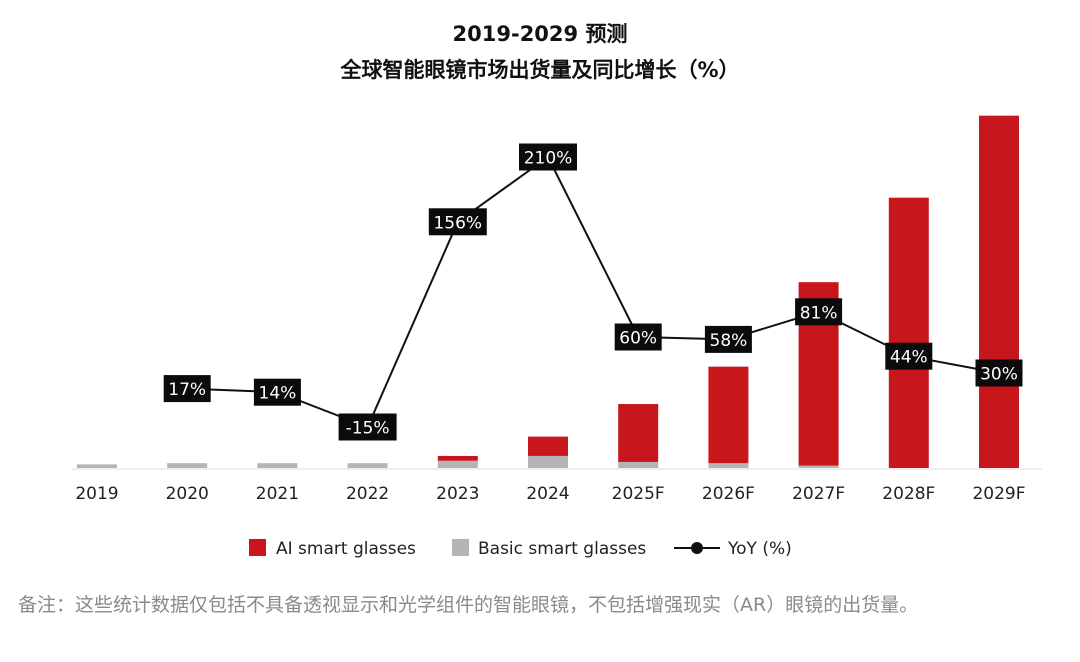 This screenshot has height=662, width=1080. What do you see at coordinates (257, 547) in the screenshot?
I see `legend-swatch-ai` at bounding box center [257, 547].